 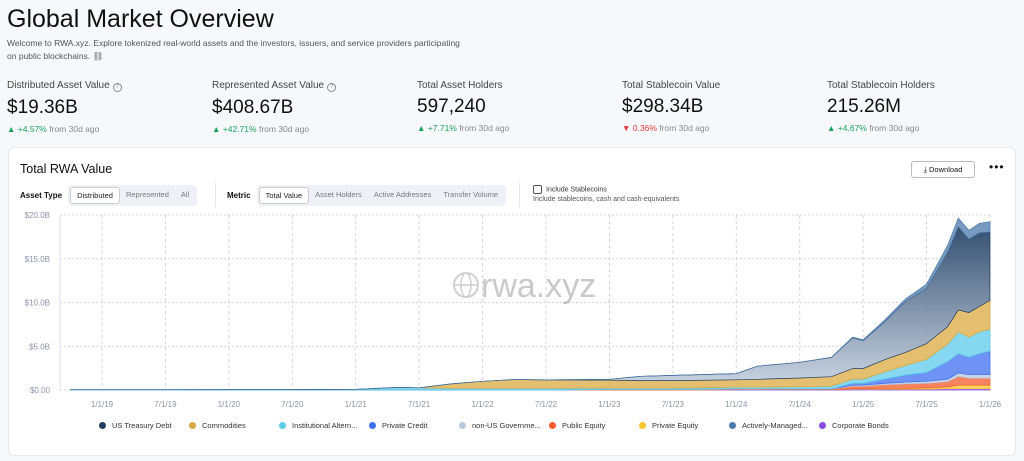 I want to click on legend-label: Private Equity, so click(x=675, y=425).